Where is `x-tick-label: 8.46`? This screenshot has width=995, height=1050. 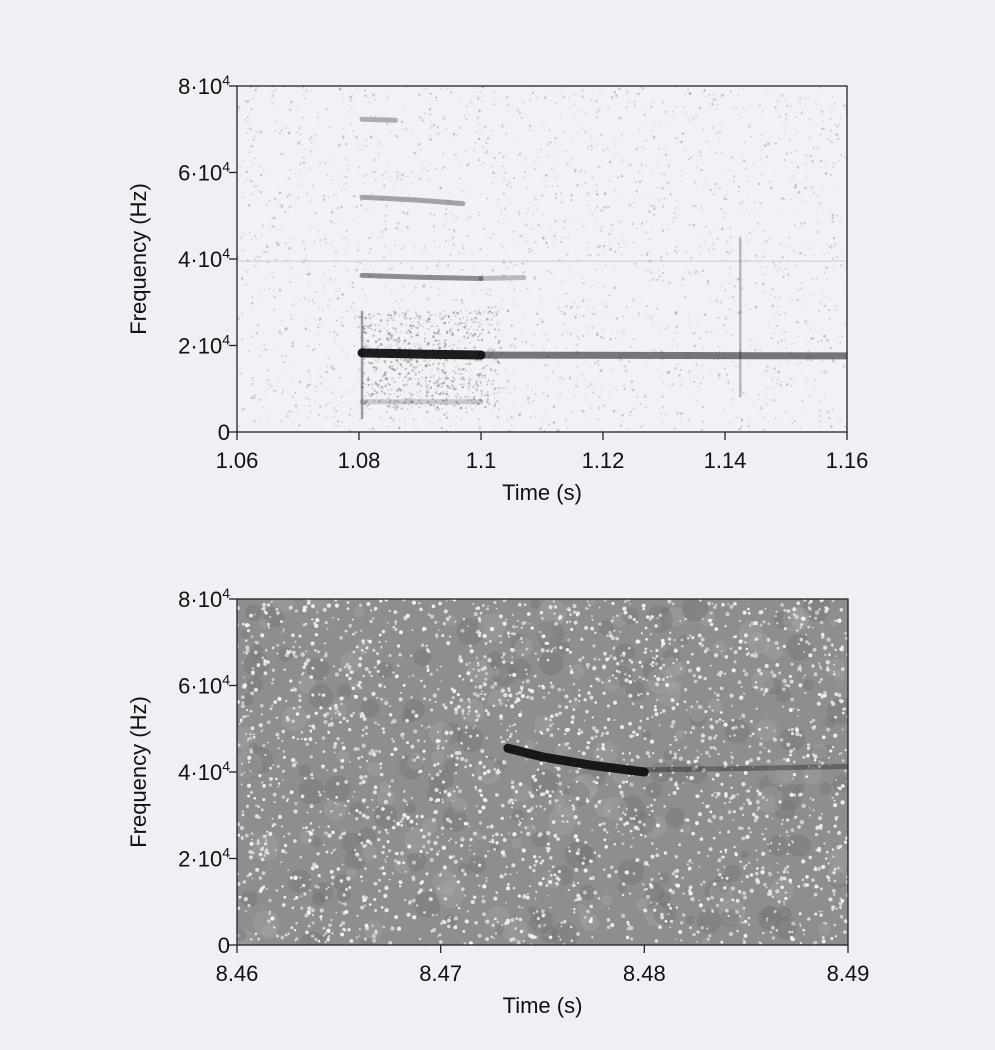 x-tick-label: 8.46 is located at coordinates (237, 973).